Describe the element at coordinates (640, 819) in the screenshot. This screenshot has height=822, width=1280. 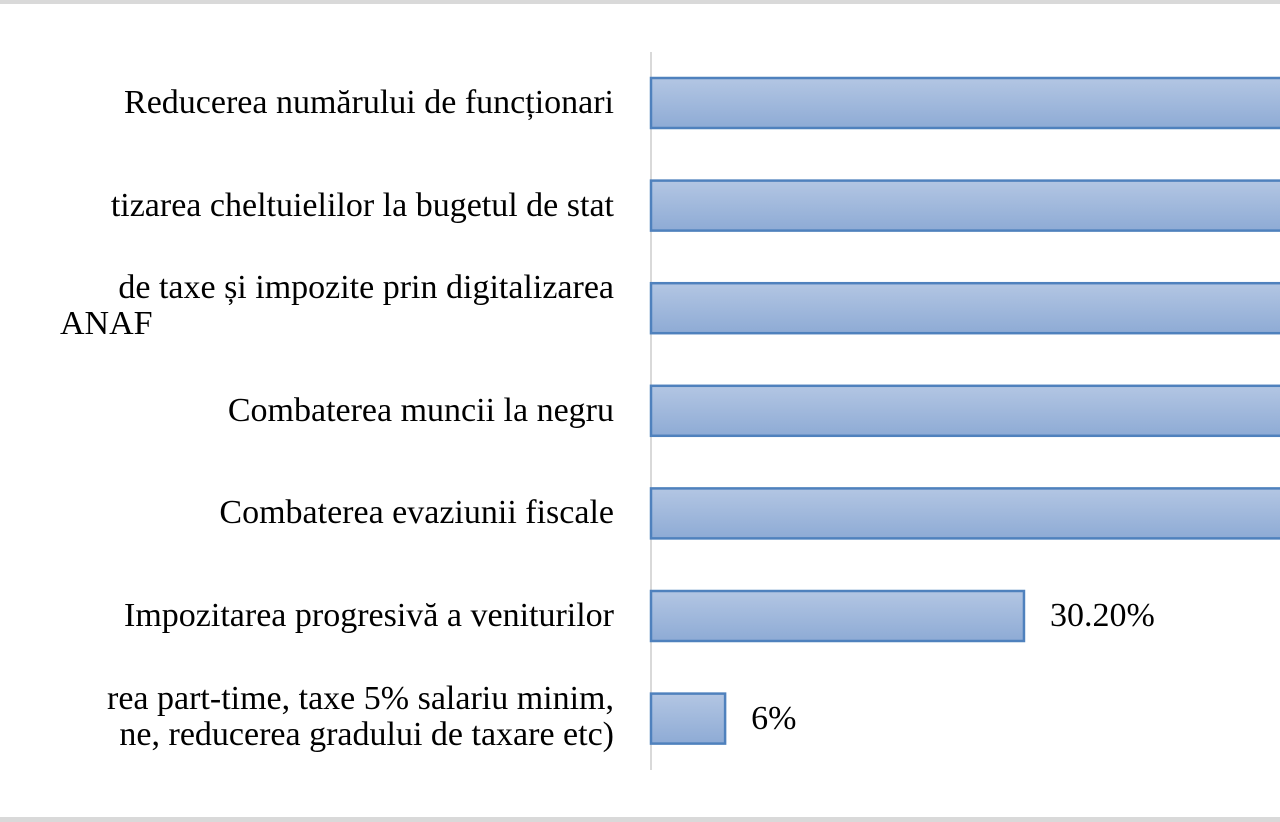
I see `bottom-border` at that location.